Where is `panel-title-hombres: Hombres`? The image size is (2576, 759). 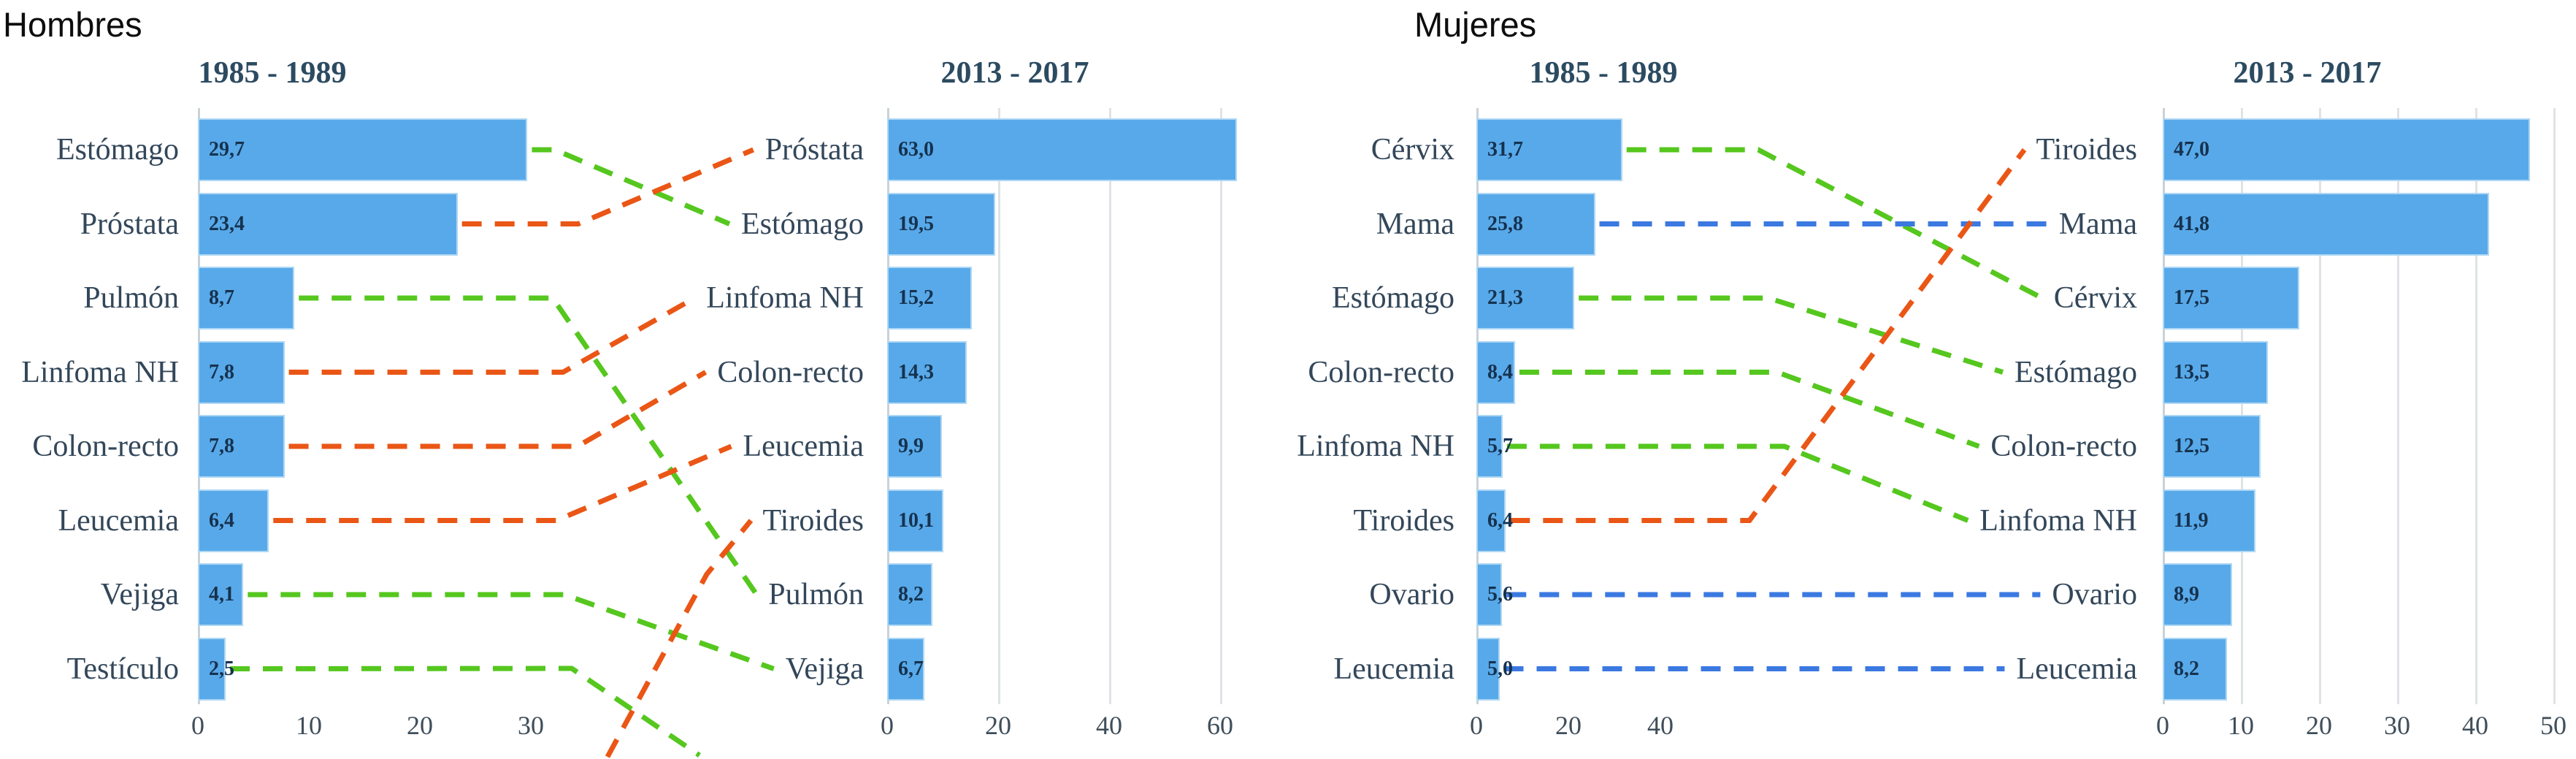
panel-title-hombres: Hombres is located at coordinates (72, 24).